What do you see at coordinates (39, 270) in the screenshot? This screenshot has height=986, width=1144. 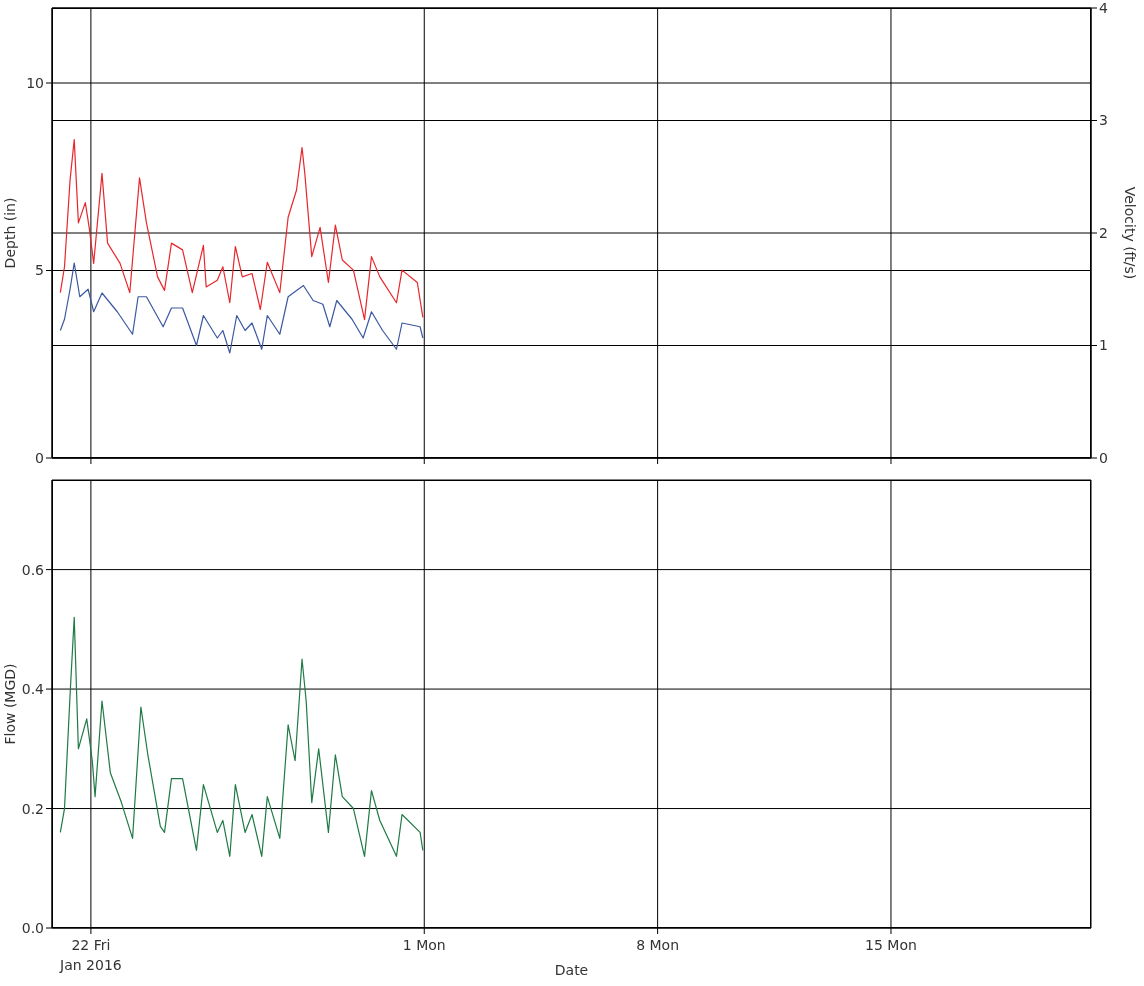 I see `y-tick-label: 5` at bounding box center [39, 270].